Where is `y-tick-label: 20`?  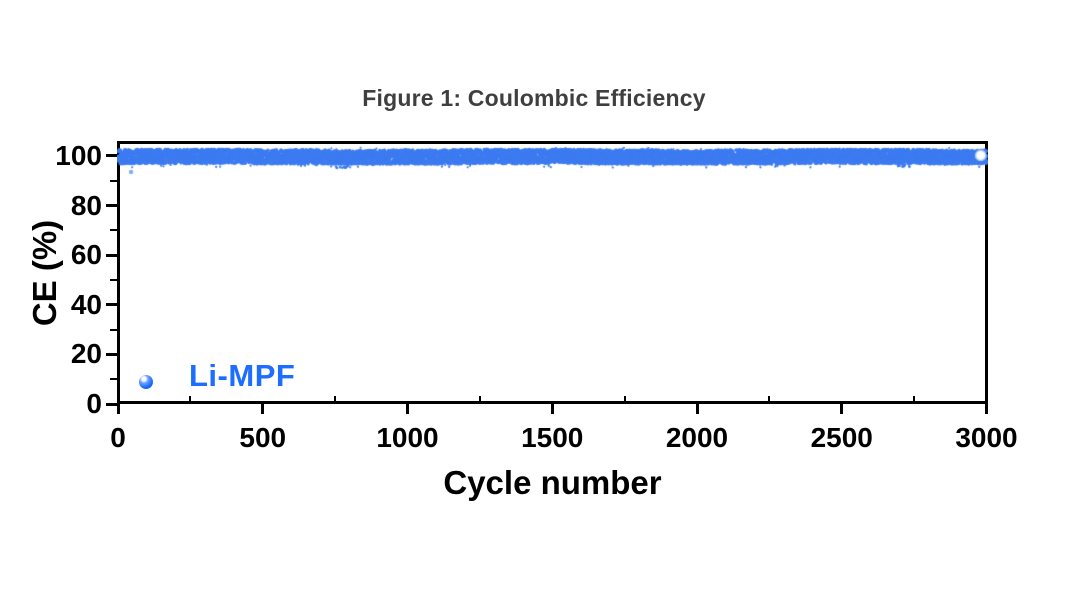
y-tick-label: 20 is located at coordinates (86, 354).